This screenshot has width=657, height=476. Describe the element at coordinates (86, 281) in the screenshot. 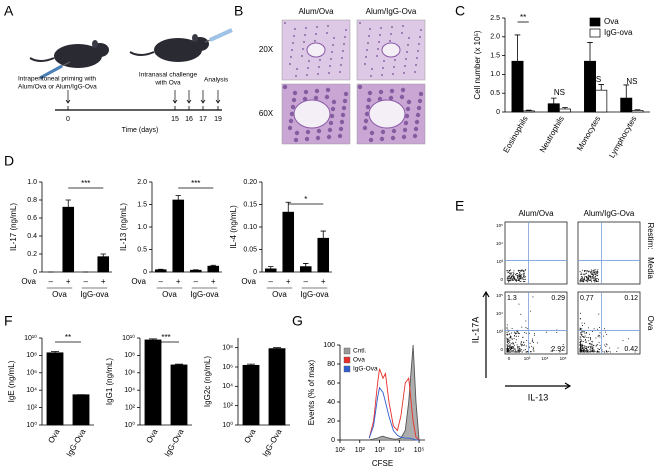

I see `x-tick-label: –` at that location.